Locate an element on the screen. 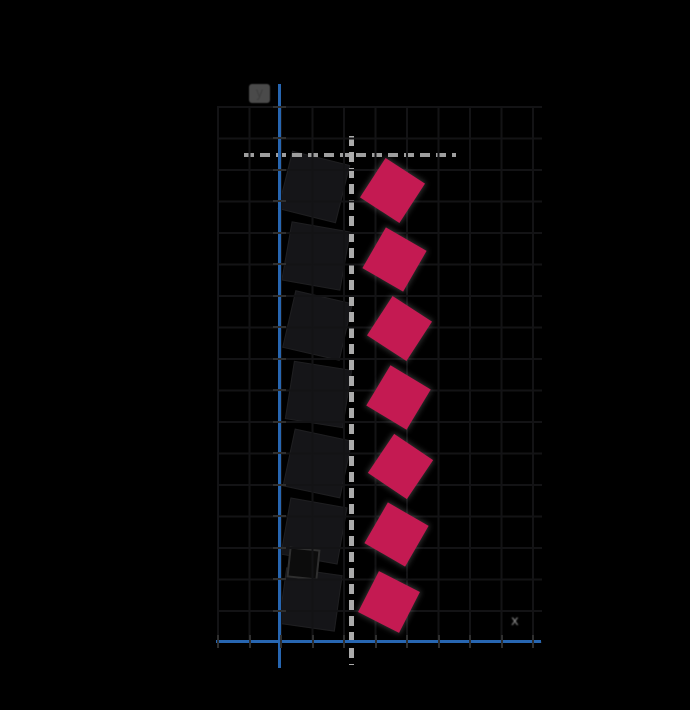 This screenshot has height=710, width=690. y-axis-label-text: y is located at coordinates (259, 93).